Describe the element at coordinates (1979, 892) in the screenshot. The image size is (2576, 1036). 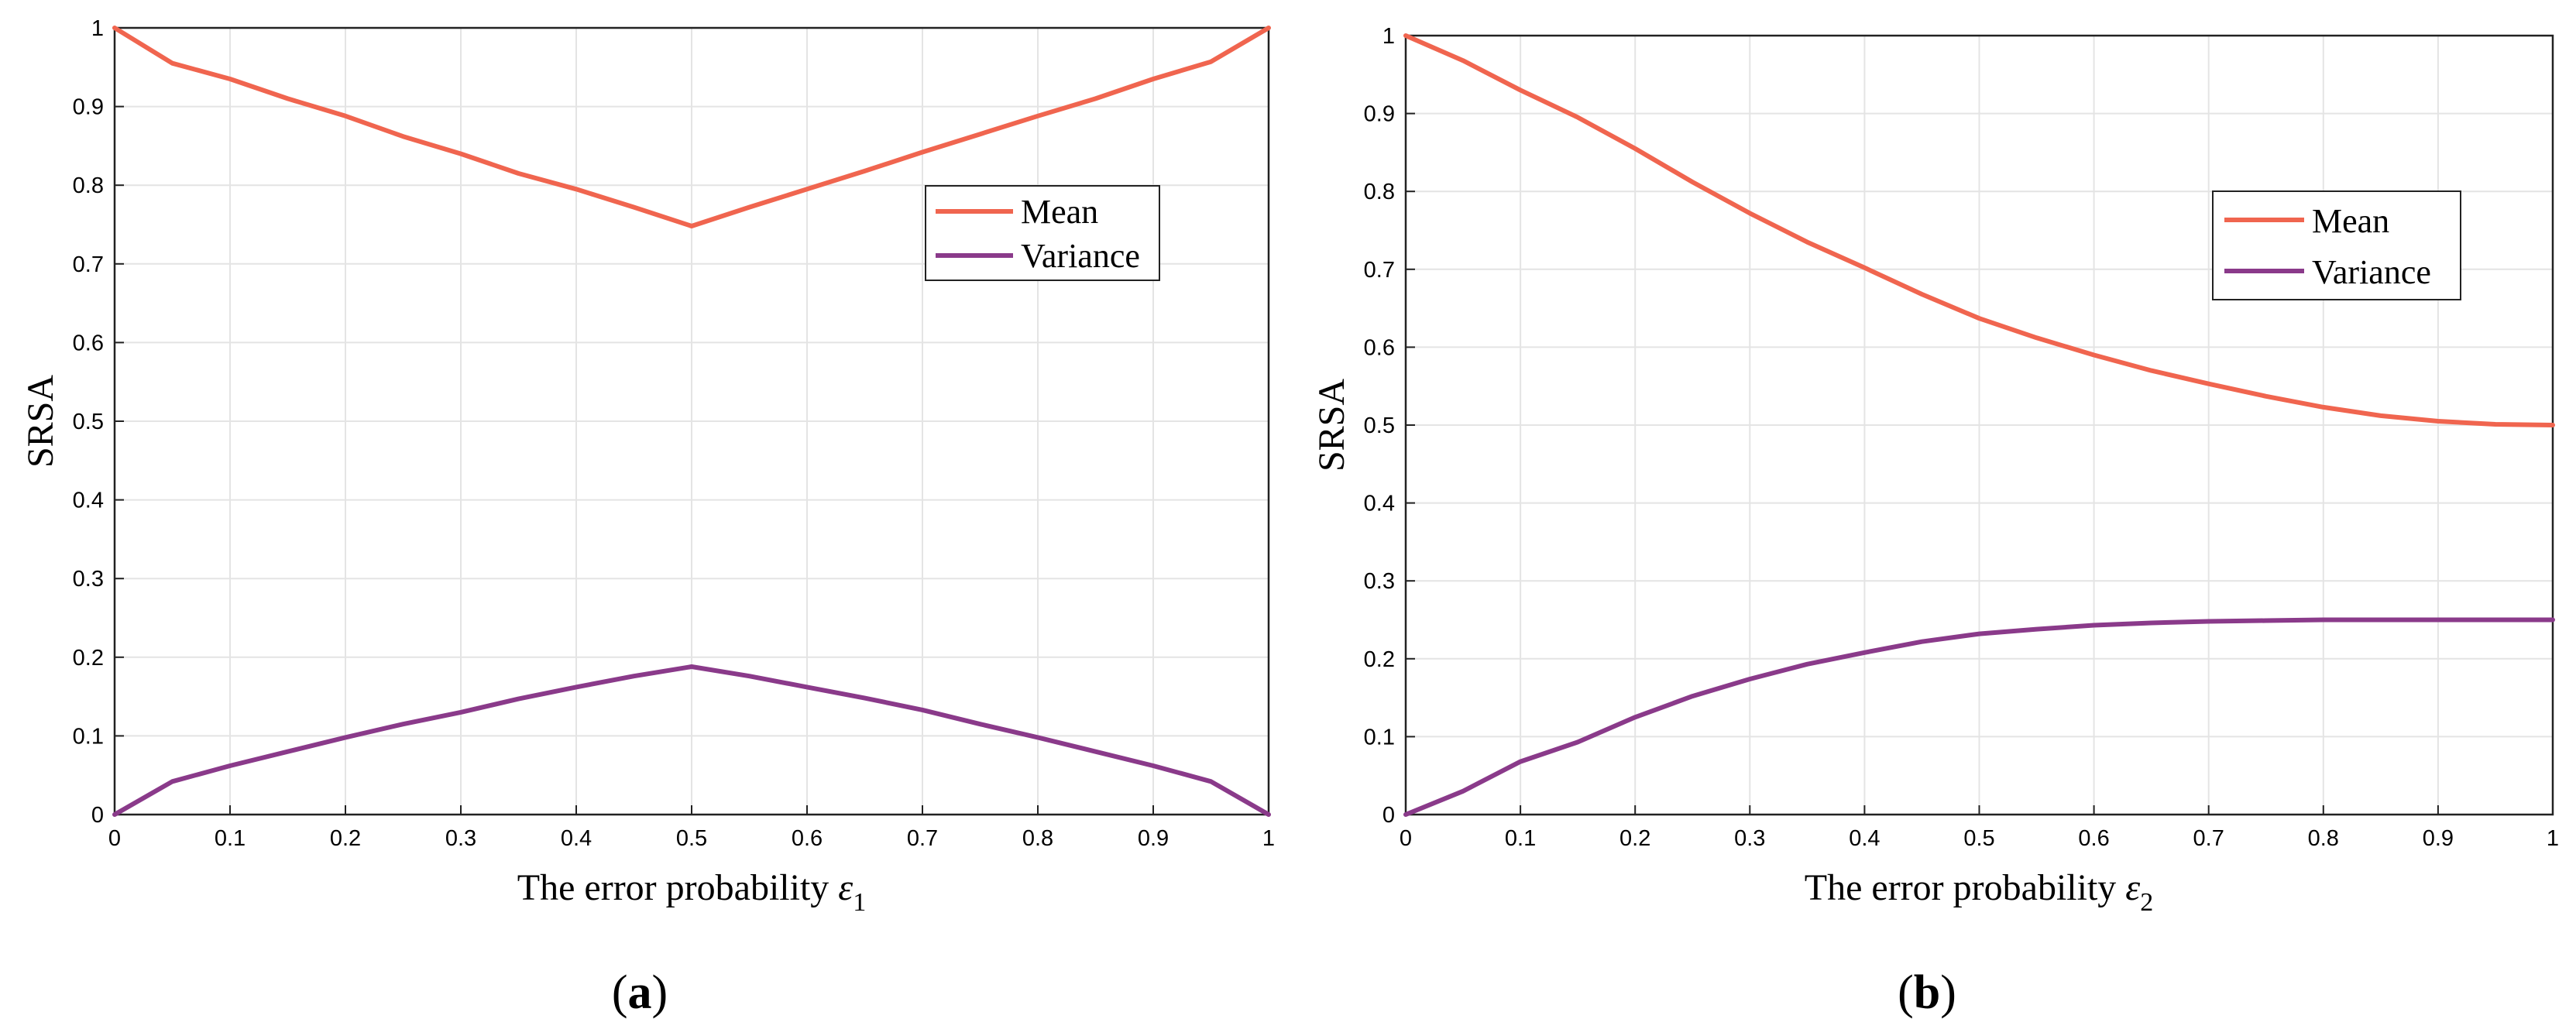
I see `x-axis-label: The error probability ε2` at that location.